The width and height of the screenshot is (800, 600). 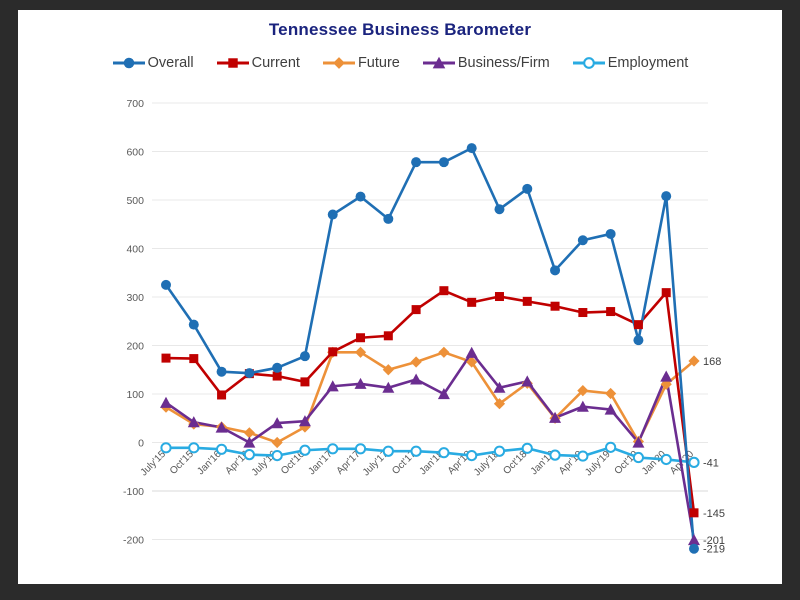 I want to click on legend-item-overall: Overall, so click(x=153, y=63).